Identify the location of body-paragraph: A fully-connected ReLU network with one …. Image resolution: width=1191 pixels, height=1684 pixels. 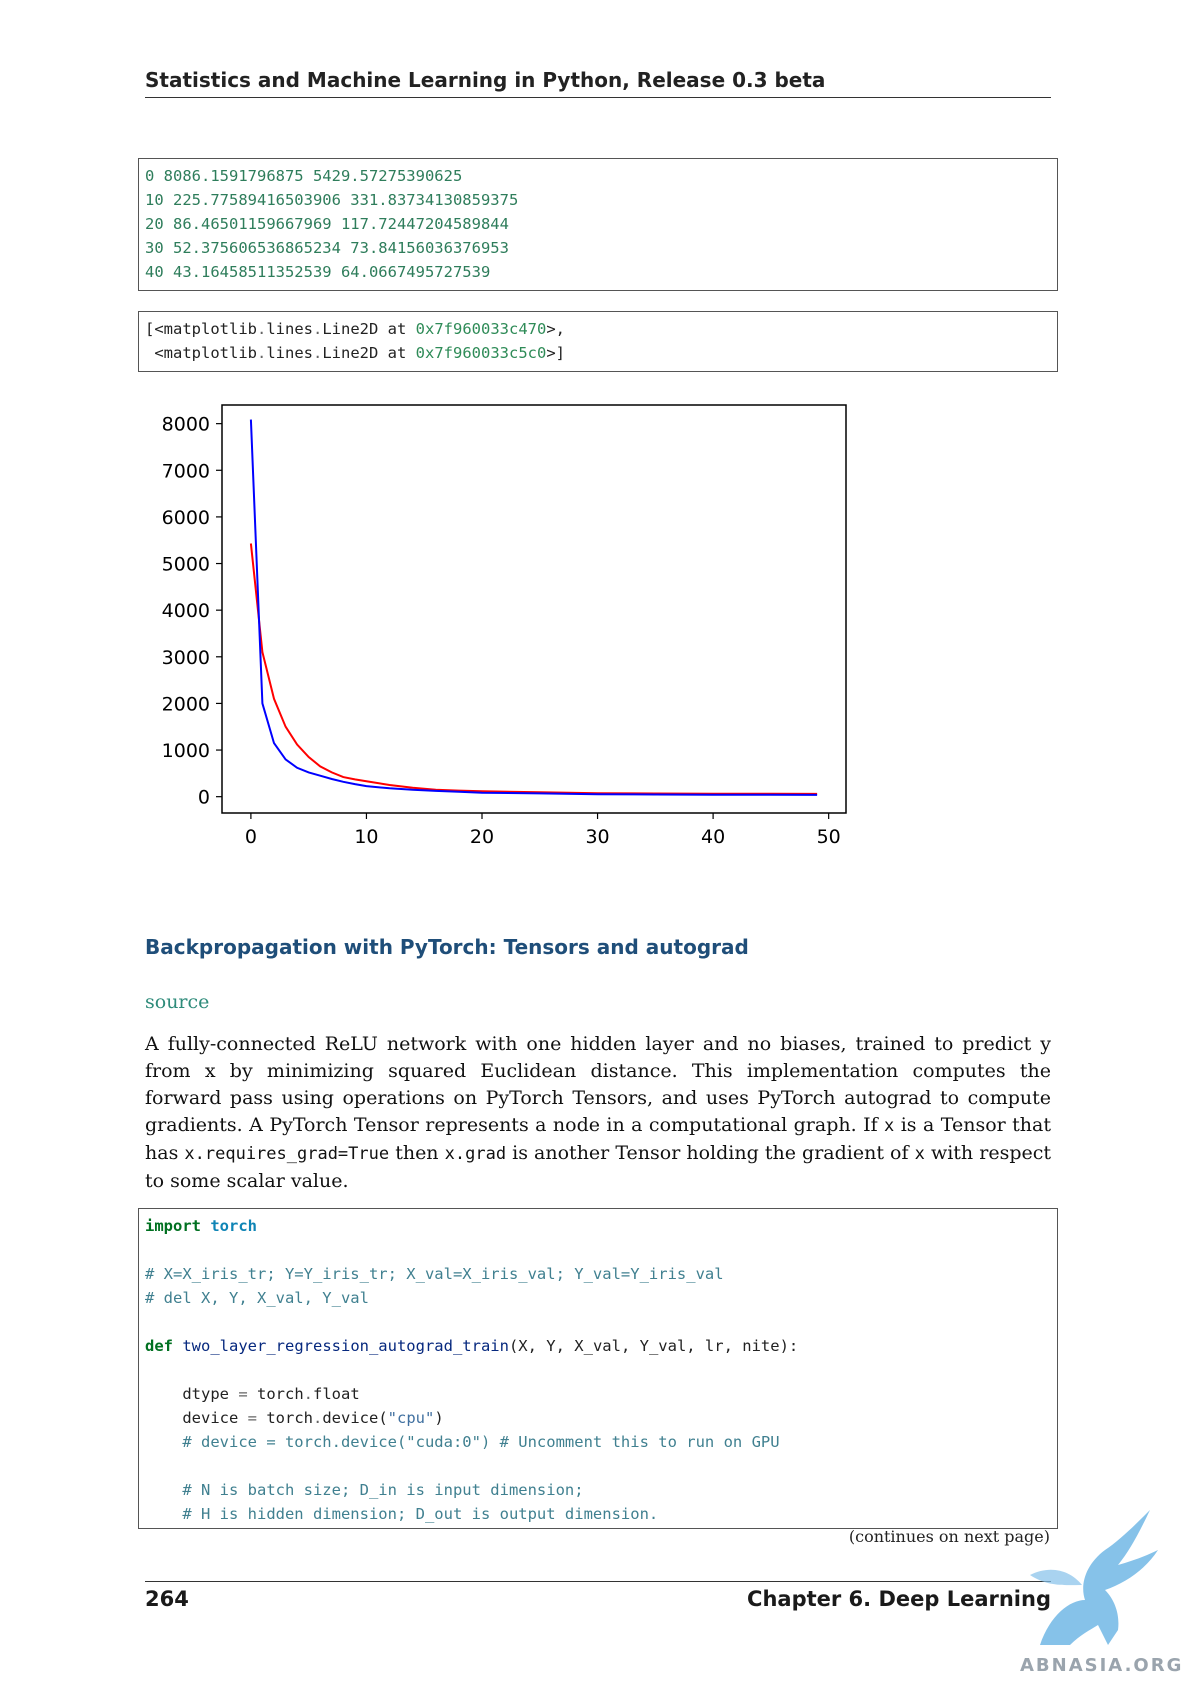
(598, 1112).